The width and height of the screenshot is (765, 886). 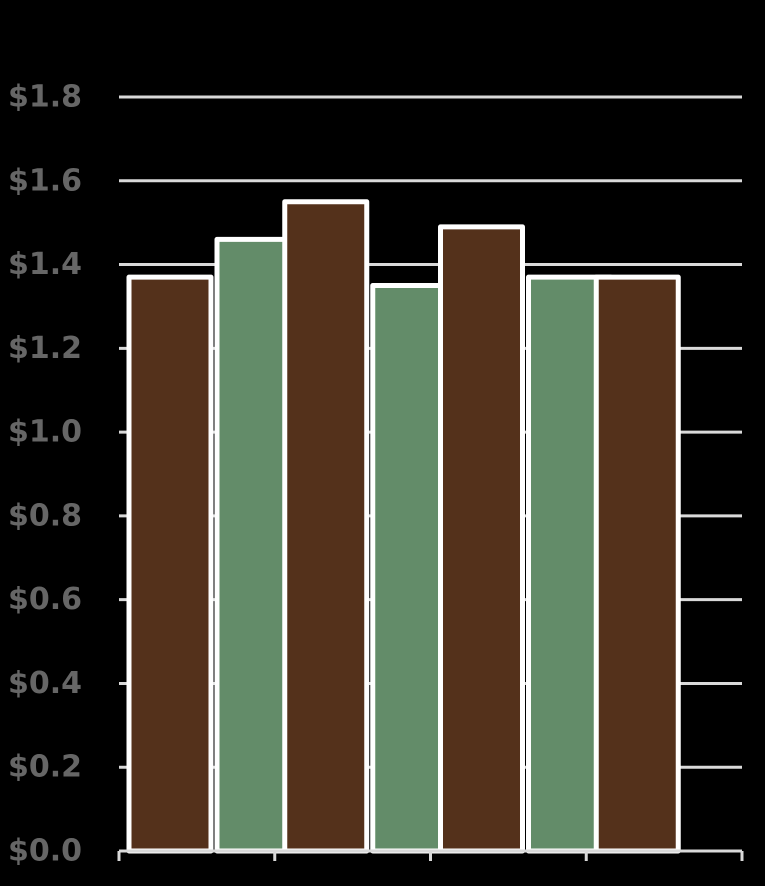 I want to click on y-tick-label: $0.0, so click(x=45, y=851).